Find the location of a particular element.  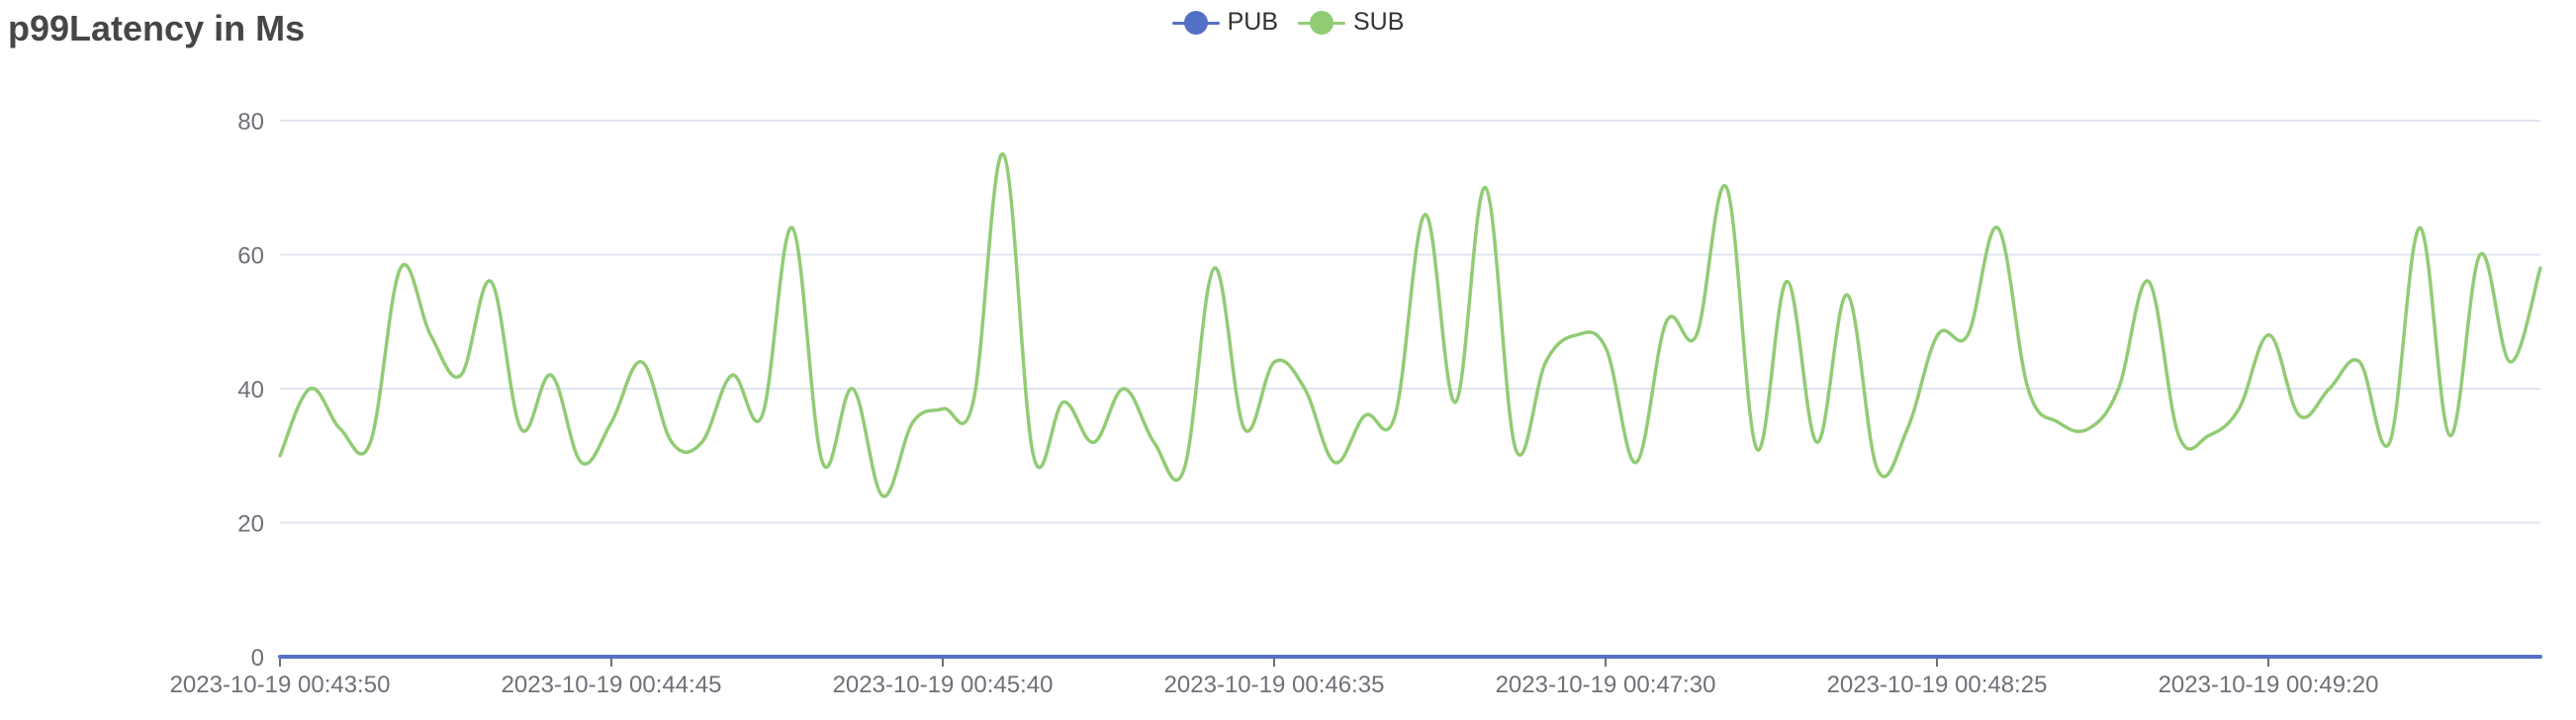

legend-sub-dot is located at coordinates (1322, 22).